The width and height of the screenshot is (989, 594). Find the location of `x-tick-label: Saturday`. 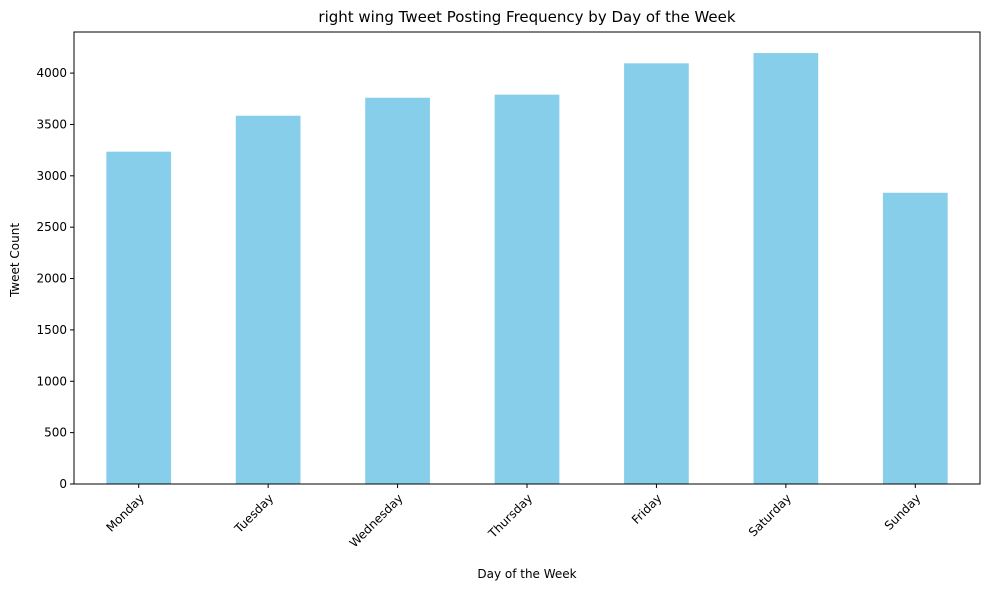

x-tick-label: Saturday is located at coordinates (770, 515).